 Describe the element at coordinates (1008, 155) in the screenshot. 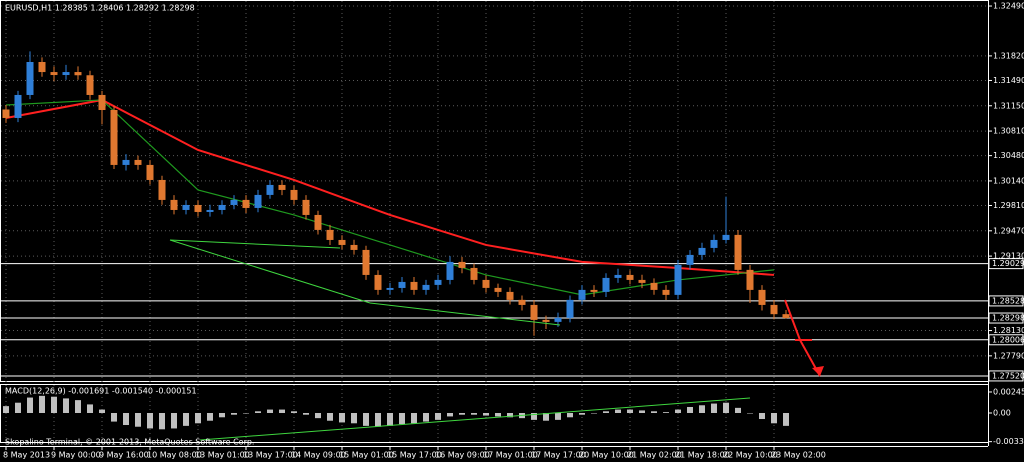

I see `y-tick-label: 1.30480` at that location.